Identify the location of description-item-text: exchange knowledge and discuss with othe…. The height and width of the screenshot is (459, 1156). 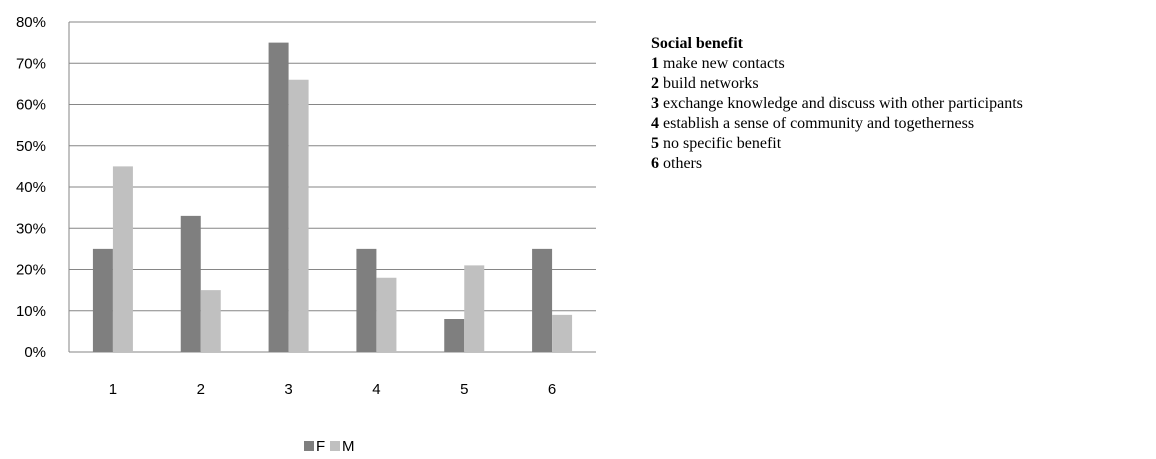
(843, 103).